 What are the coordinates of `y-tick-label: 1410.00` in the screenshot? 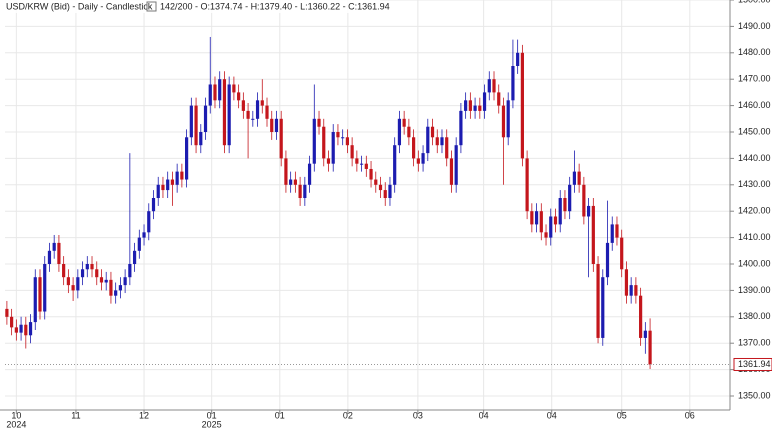 It's located at (754, 237).